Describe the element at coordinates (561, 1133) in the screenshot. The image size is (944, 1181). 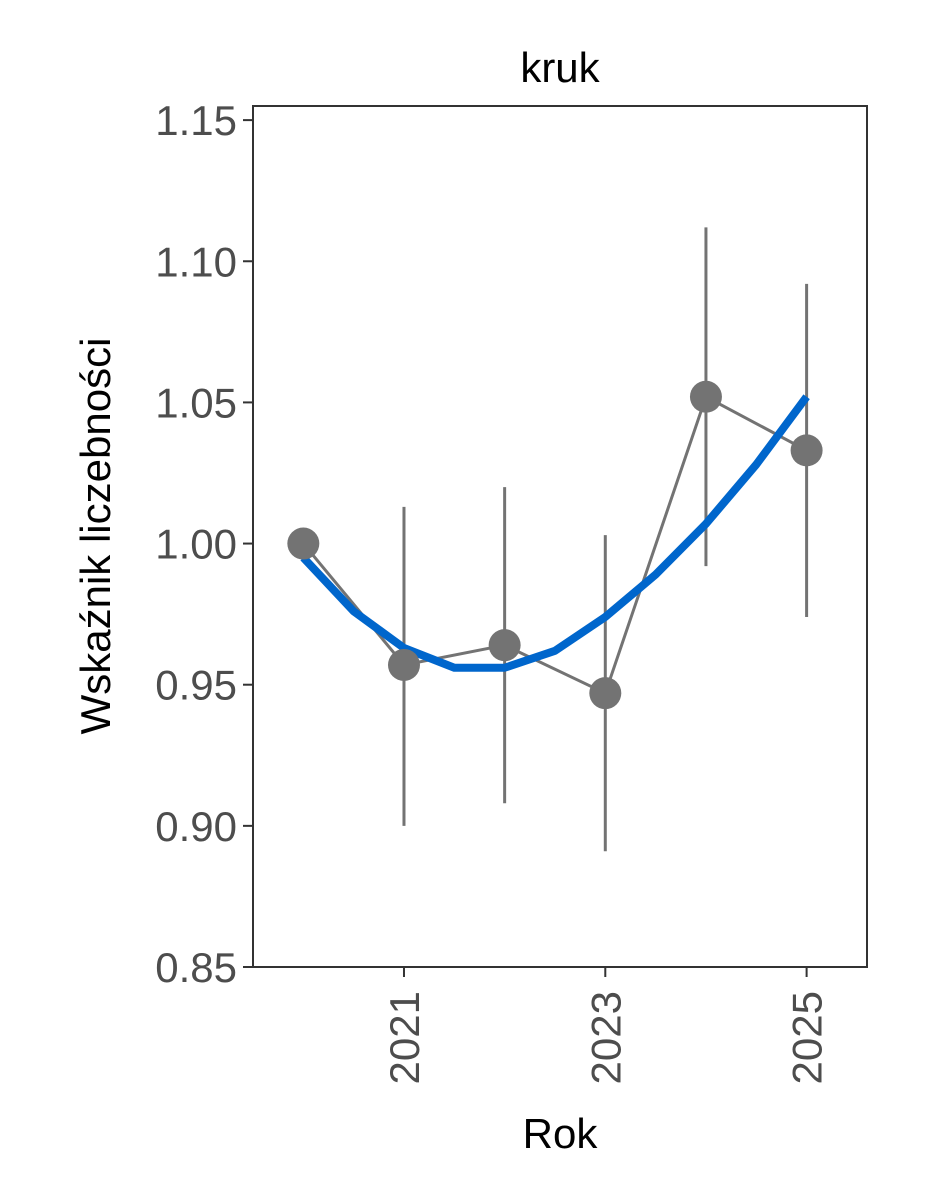
I see `x-axis-title: Rok` at that location.